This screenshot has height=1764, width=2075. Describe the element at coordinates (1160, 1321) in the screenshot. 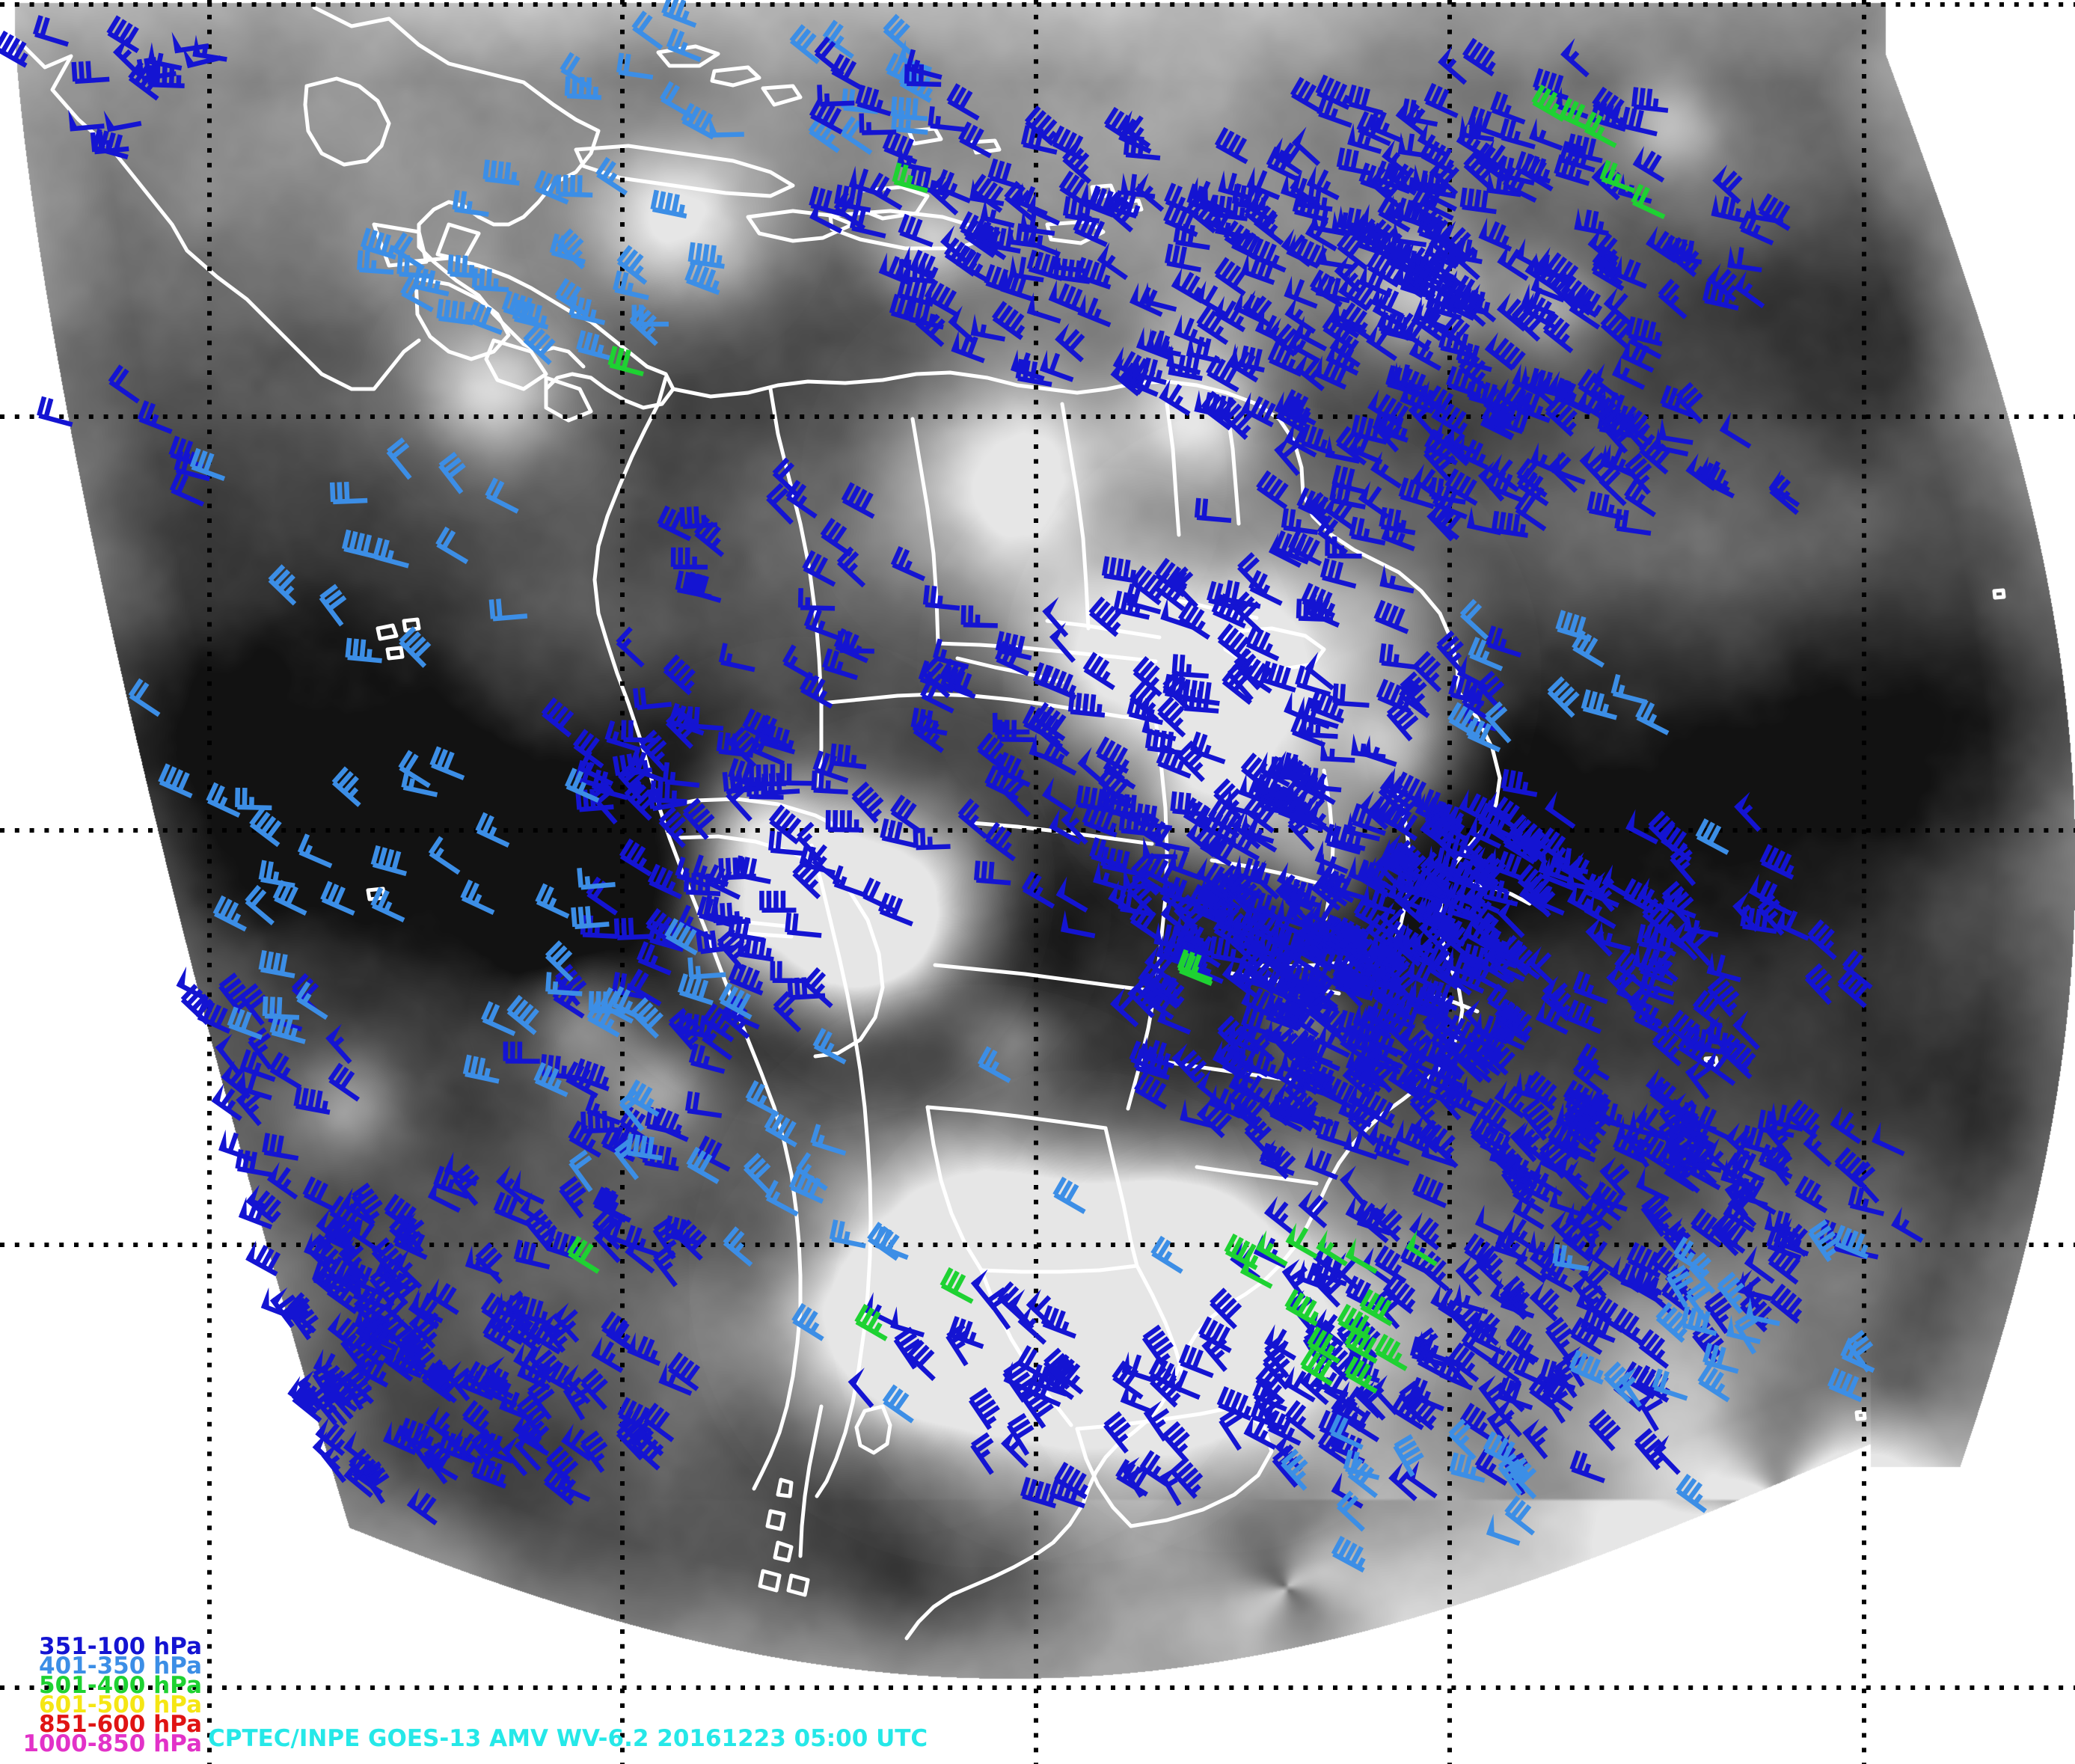

I see `misiones-border` at that location.